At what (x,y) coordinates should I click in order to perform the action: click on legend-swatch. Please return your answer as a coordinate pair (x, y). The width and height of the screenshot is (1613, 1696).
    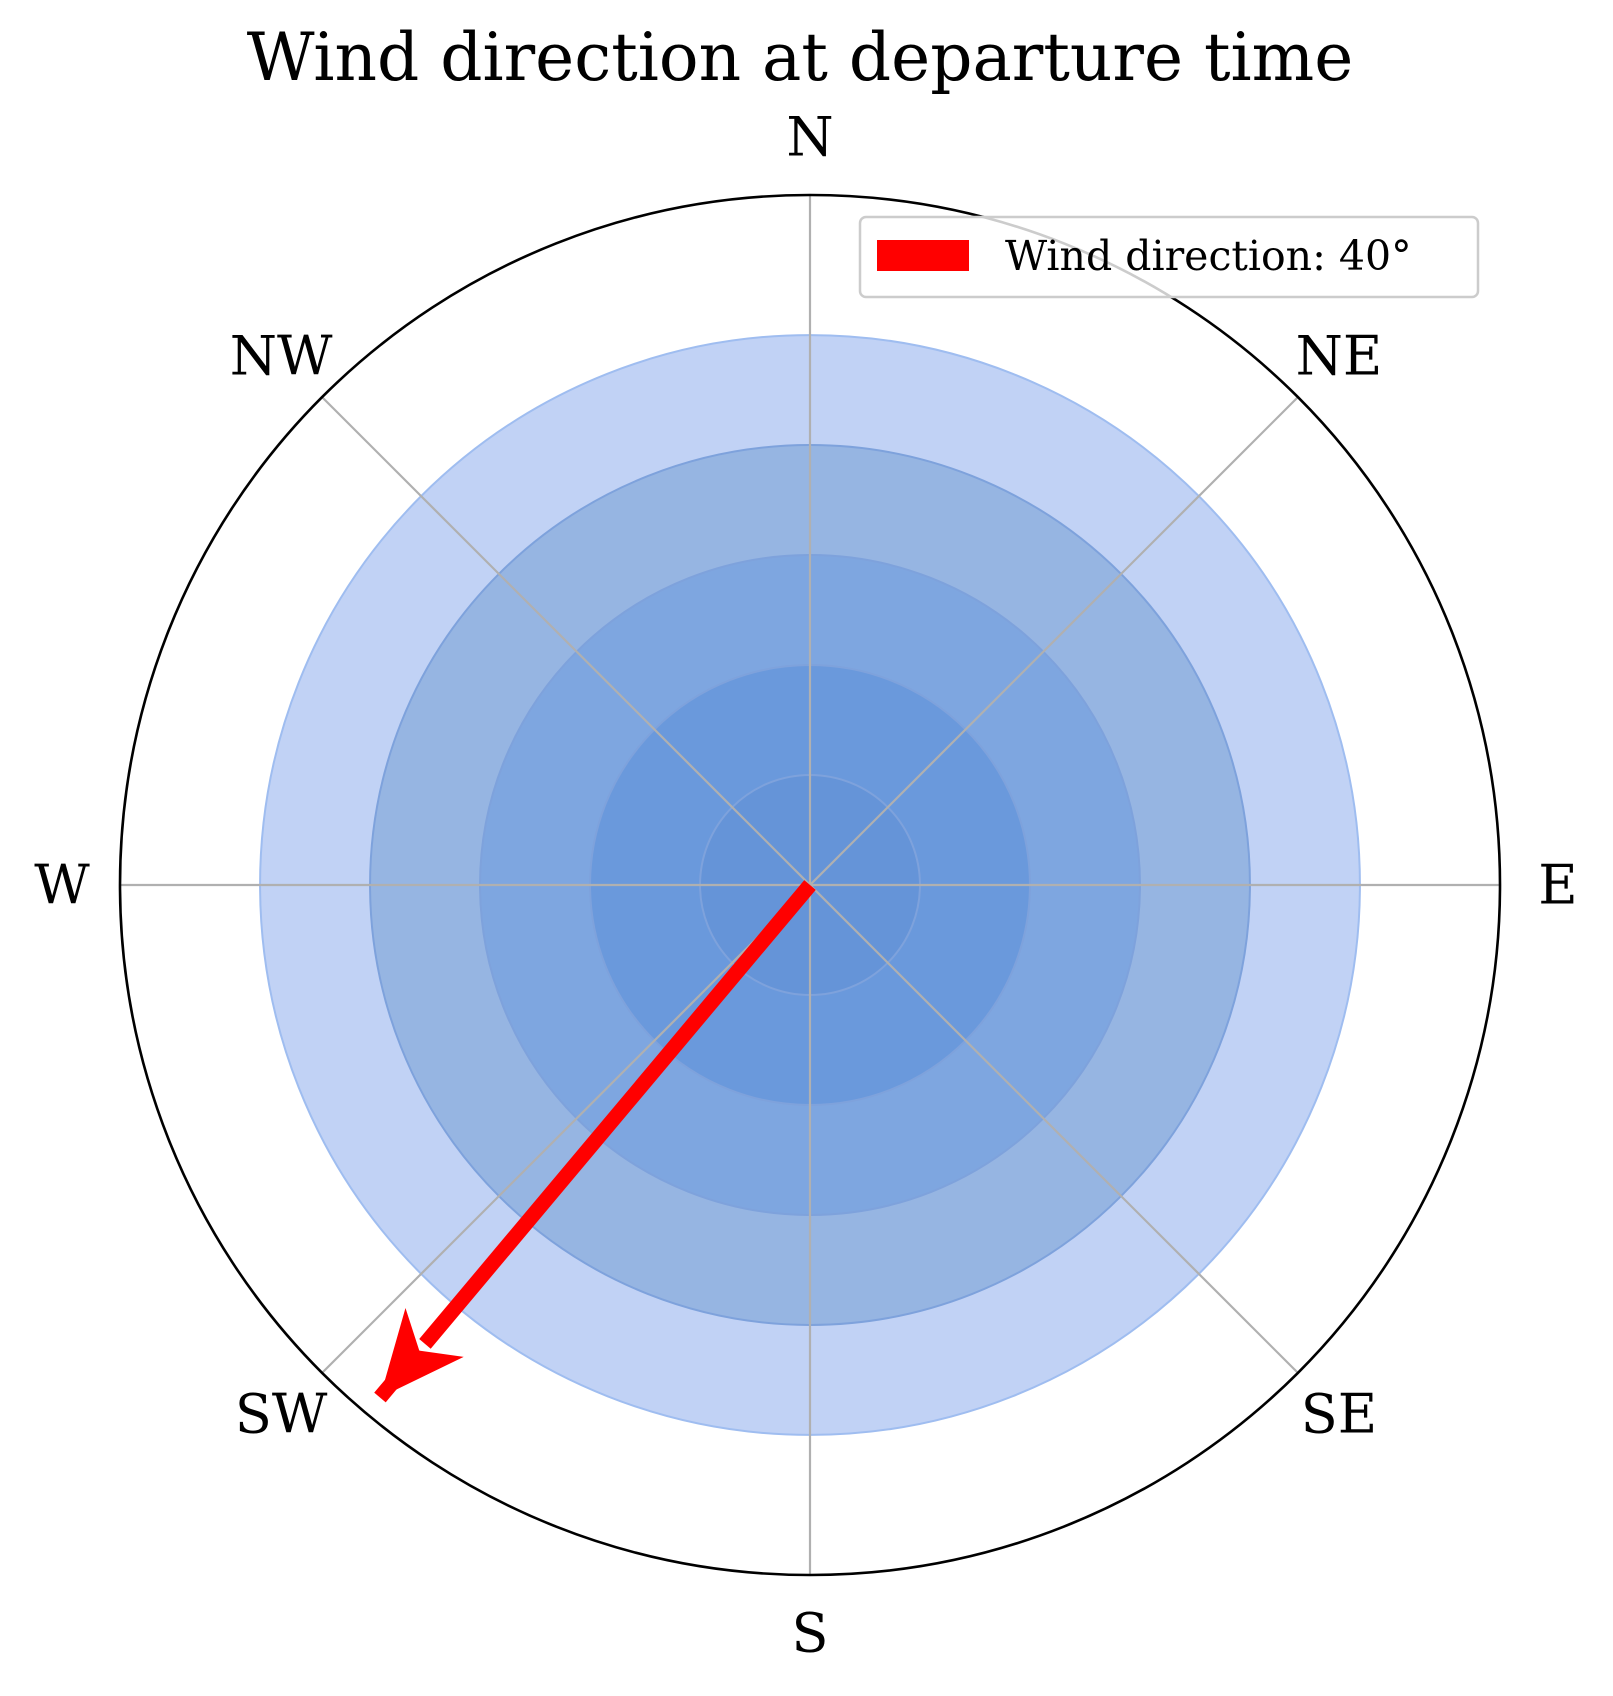
    Looking at the image, I should click on (923, 255).